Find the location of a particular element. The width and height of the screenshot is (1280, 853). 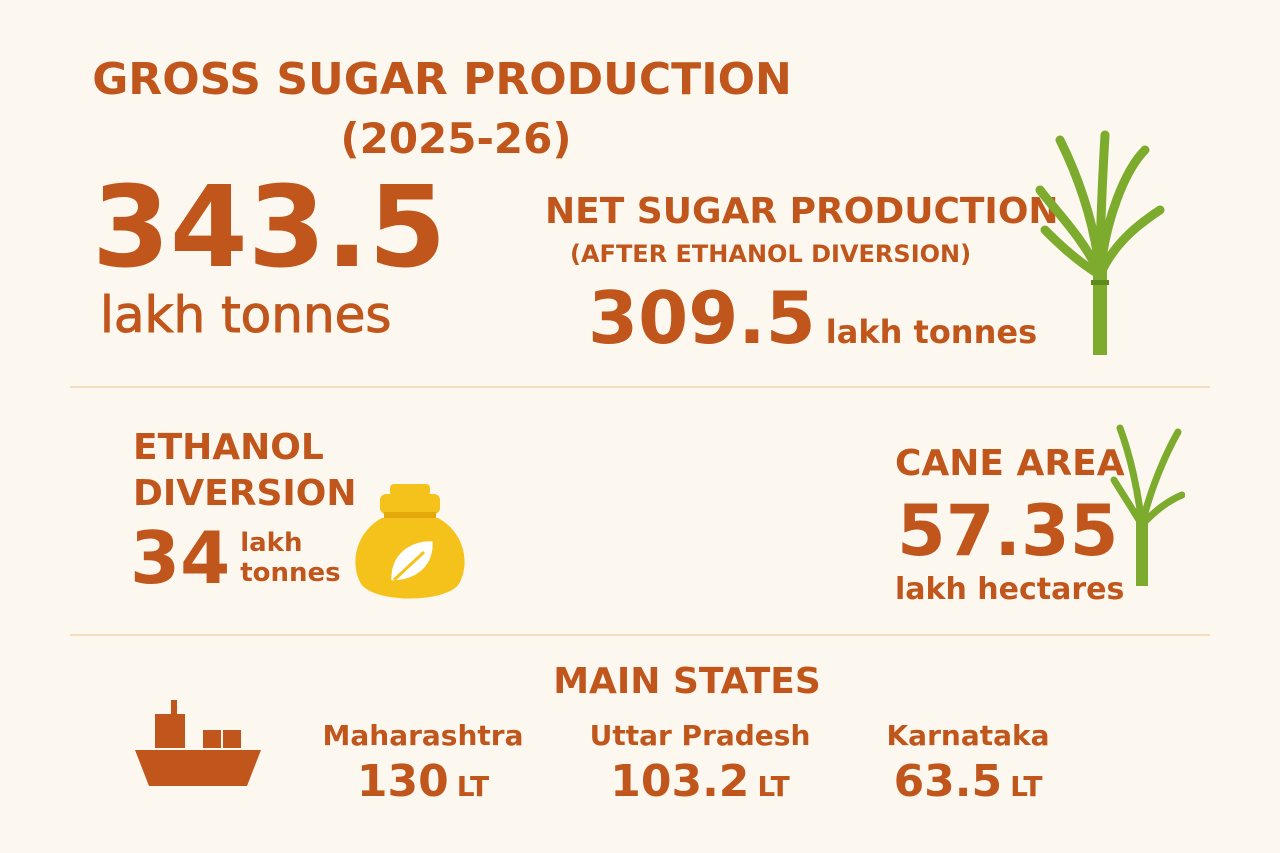

ethanol-title: ETHANOL DIVERSION is located at coordinates (245, 470).